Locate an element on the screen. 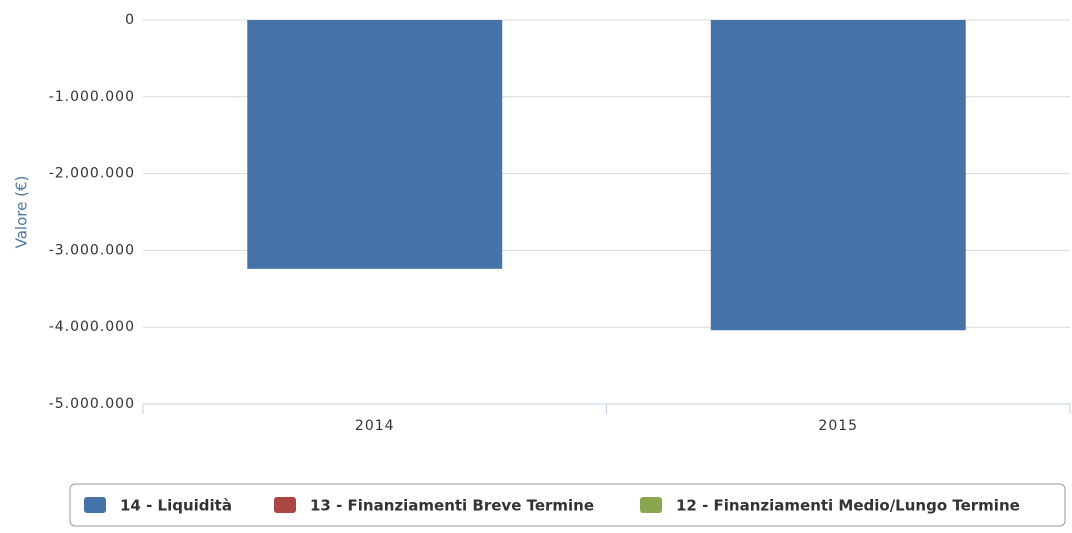 This screenshot has height=533, width=1072. y-tick-label: -2.000.000 is located at coordinates (92, 174).